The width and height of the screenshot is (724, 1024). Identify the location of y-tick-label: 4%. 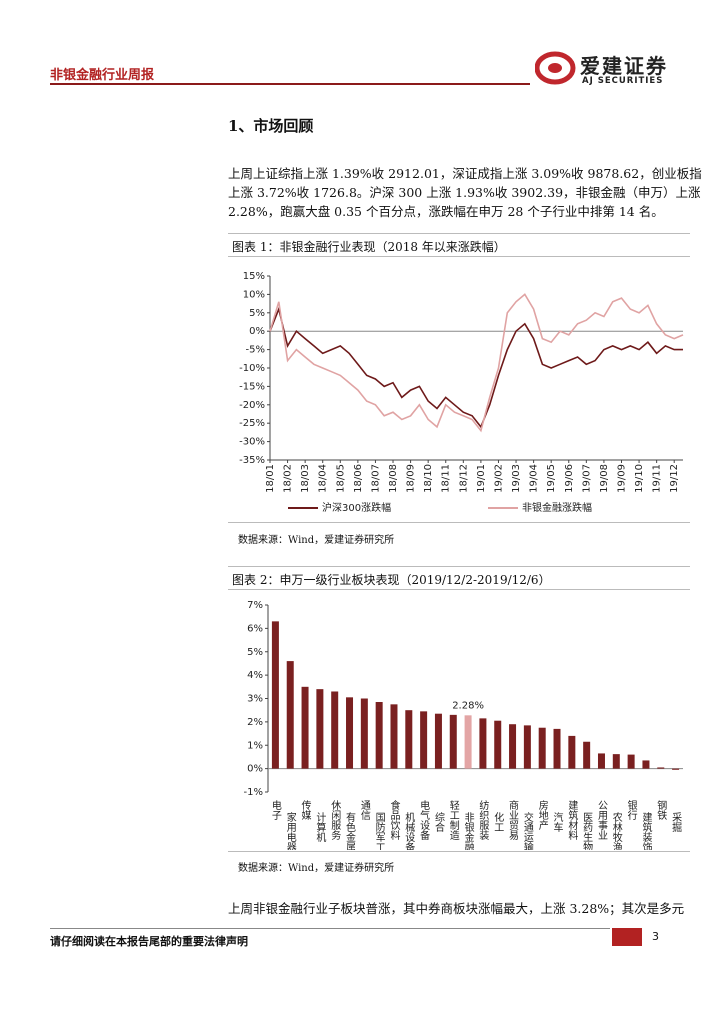
(255, 675).